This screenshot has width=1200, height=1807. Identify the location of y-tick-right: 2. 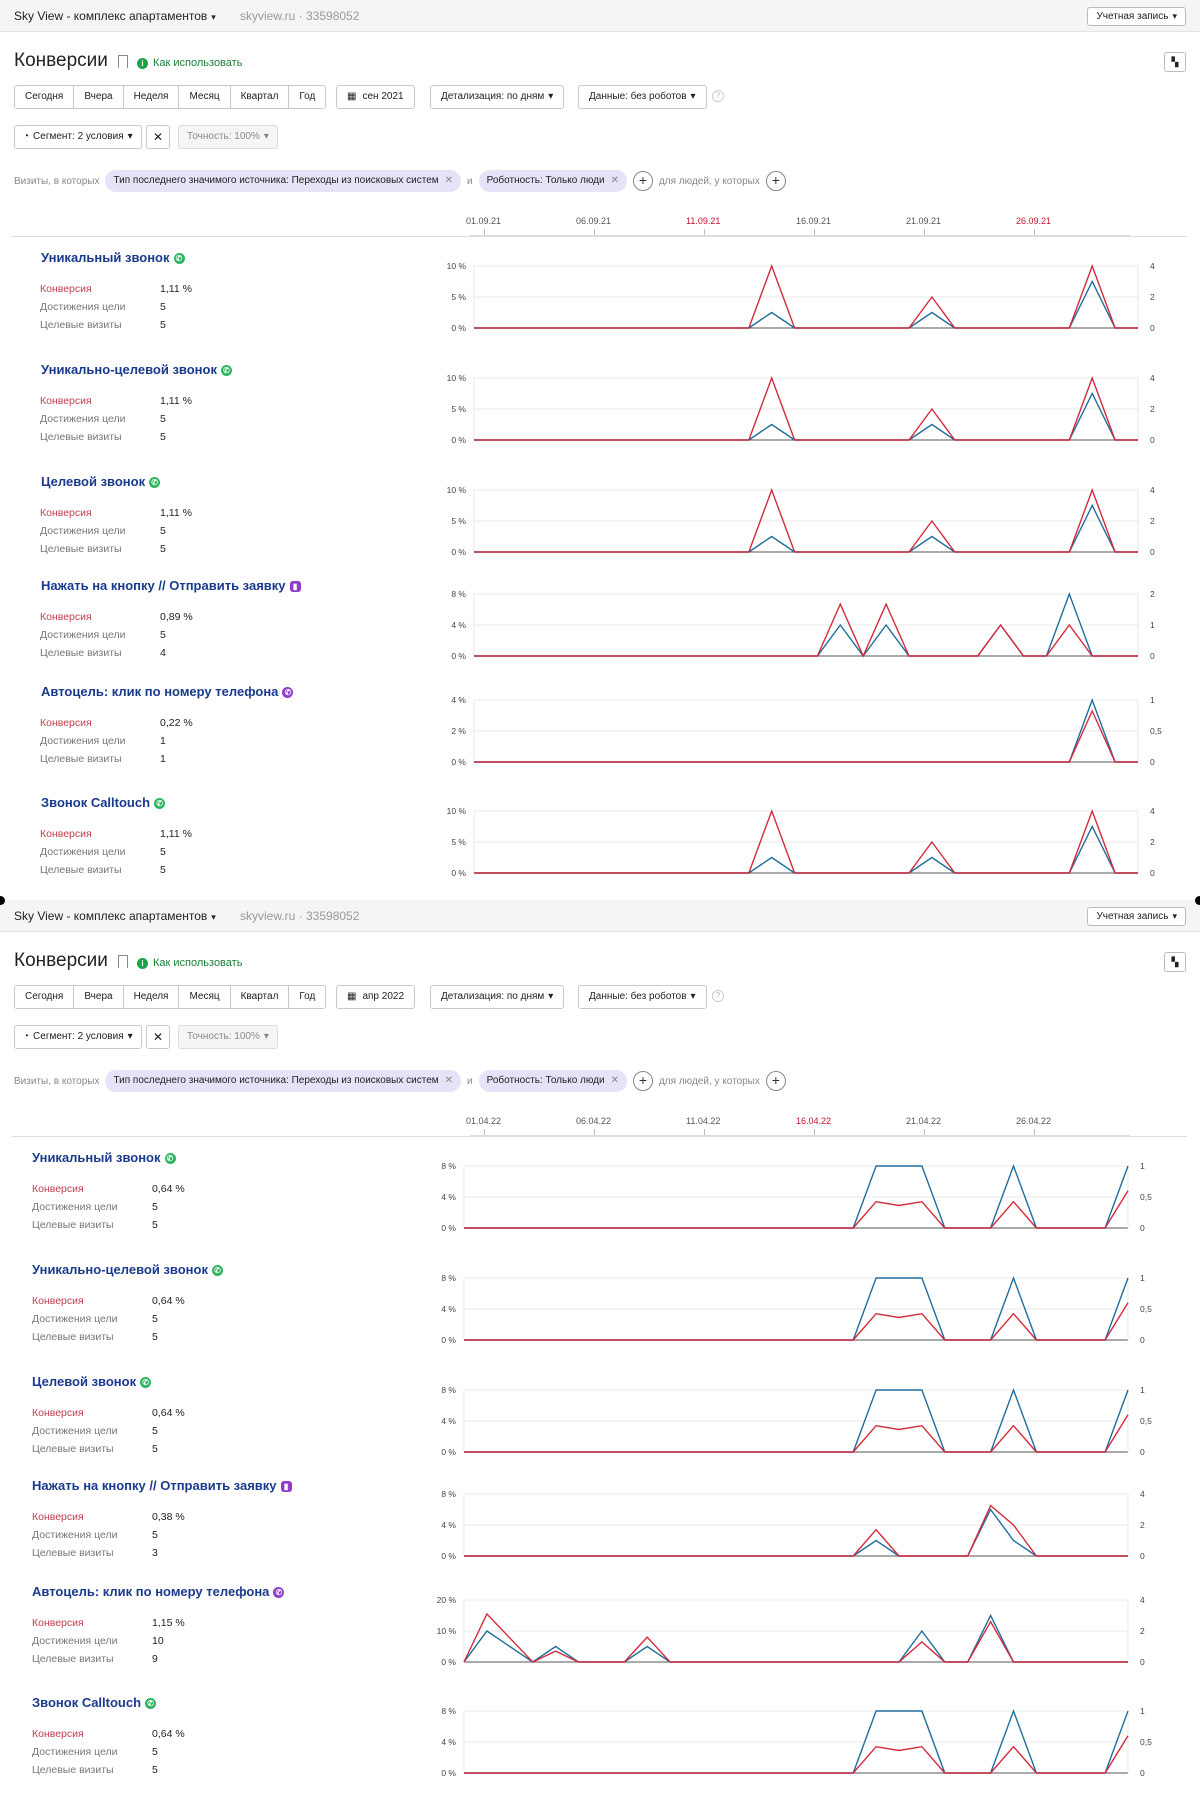
(1152, 297).